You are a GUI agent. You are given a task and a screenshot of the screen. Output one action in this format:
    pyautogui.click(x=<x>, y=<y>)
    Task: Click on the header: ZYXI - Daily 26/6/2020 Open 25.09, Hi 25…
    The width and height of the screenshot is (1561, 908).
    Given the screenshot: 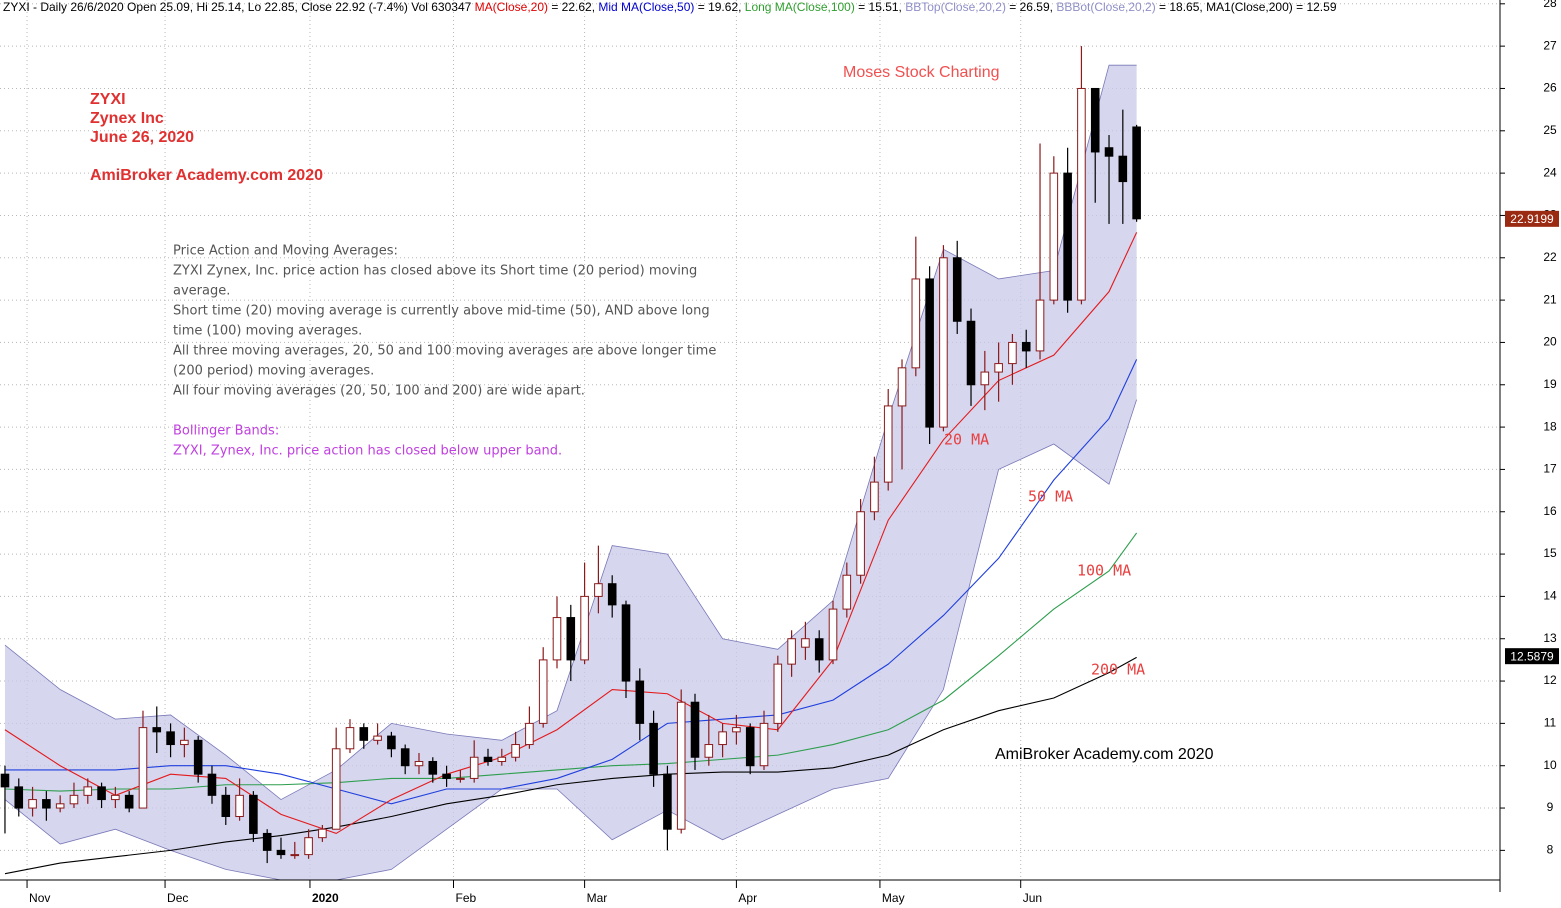 What is the action you would take?
    pyautogui.click(x=670, y=7)
    